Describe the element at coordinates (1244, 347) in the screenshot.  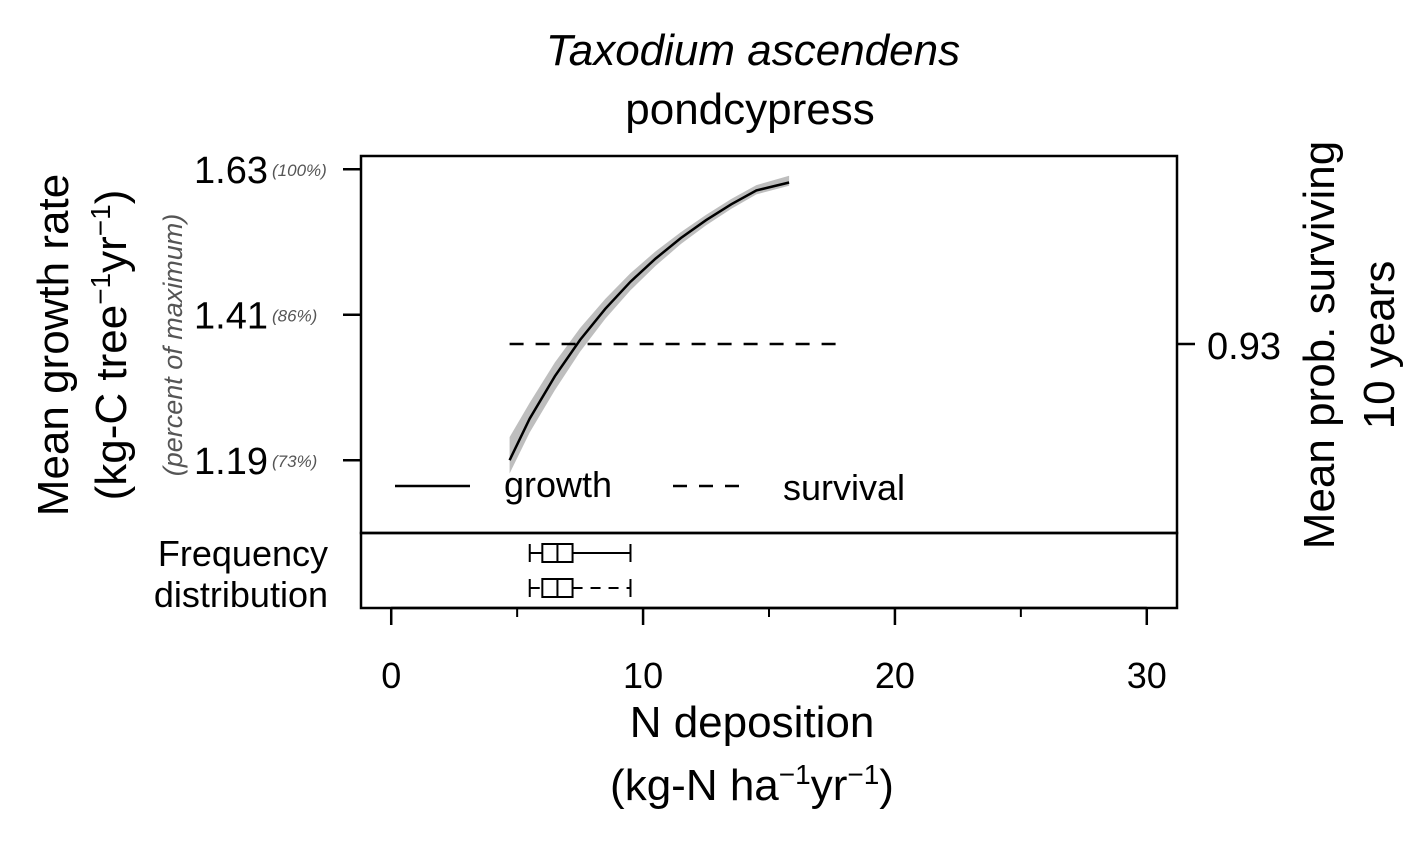
I see `y-right-tick-label: 0.93` at that location.